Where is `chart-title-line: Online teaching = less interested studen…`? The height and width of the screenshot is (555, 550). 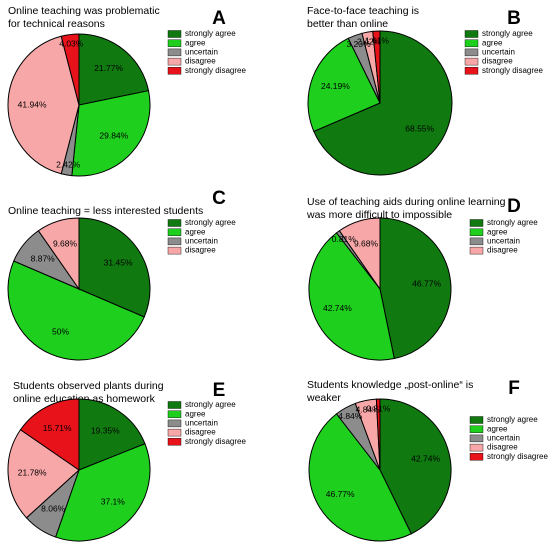 chart-title-line: Online teaching = less interested studen… is located at coordinates (105, 211).